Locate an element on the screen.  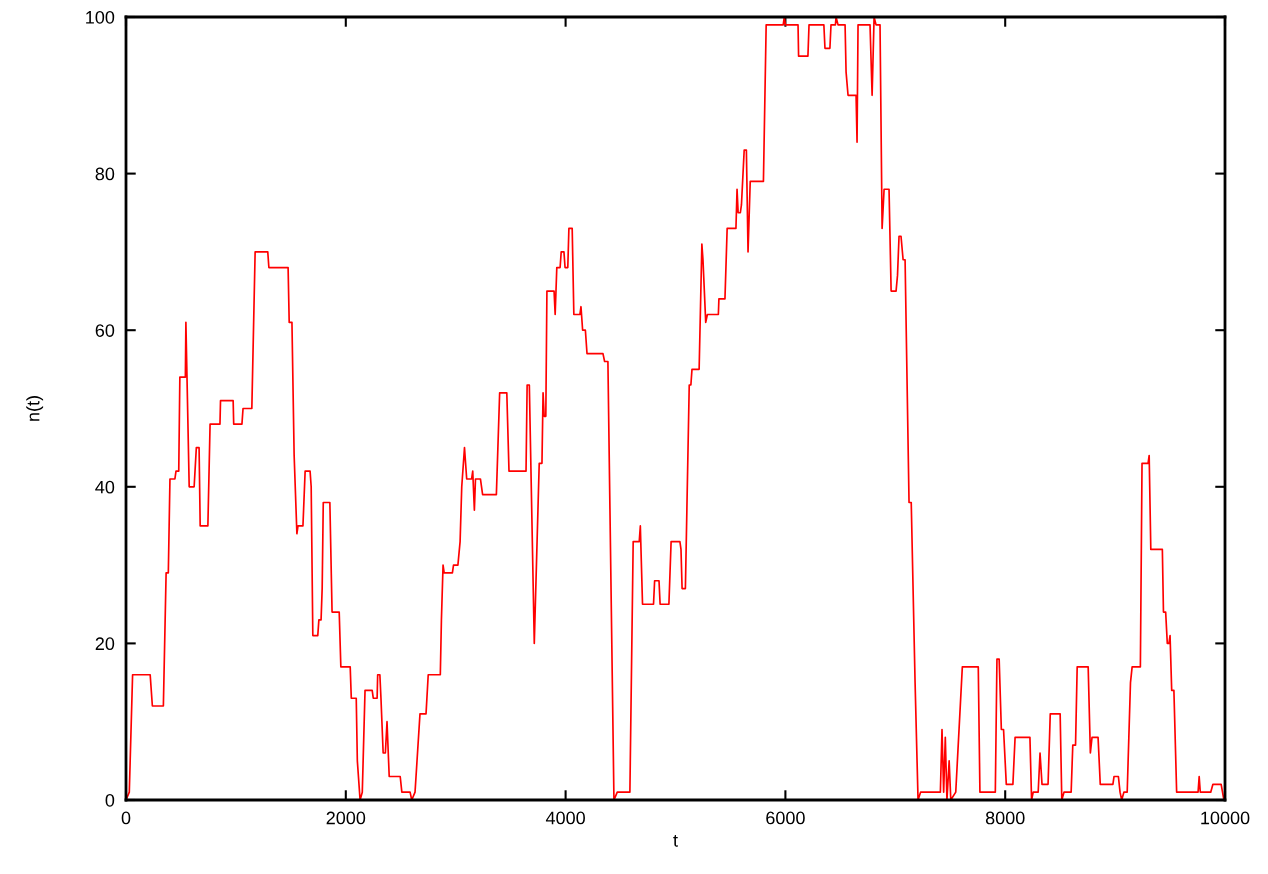
y-tick-label: 0 is located at coordinates (110, 800).